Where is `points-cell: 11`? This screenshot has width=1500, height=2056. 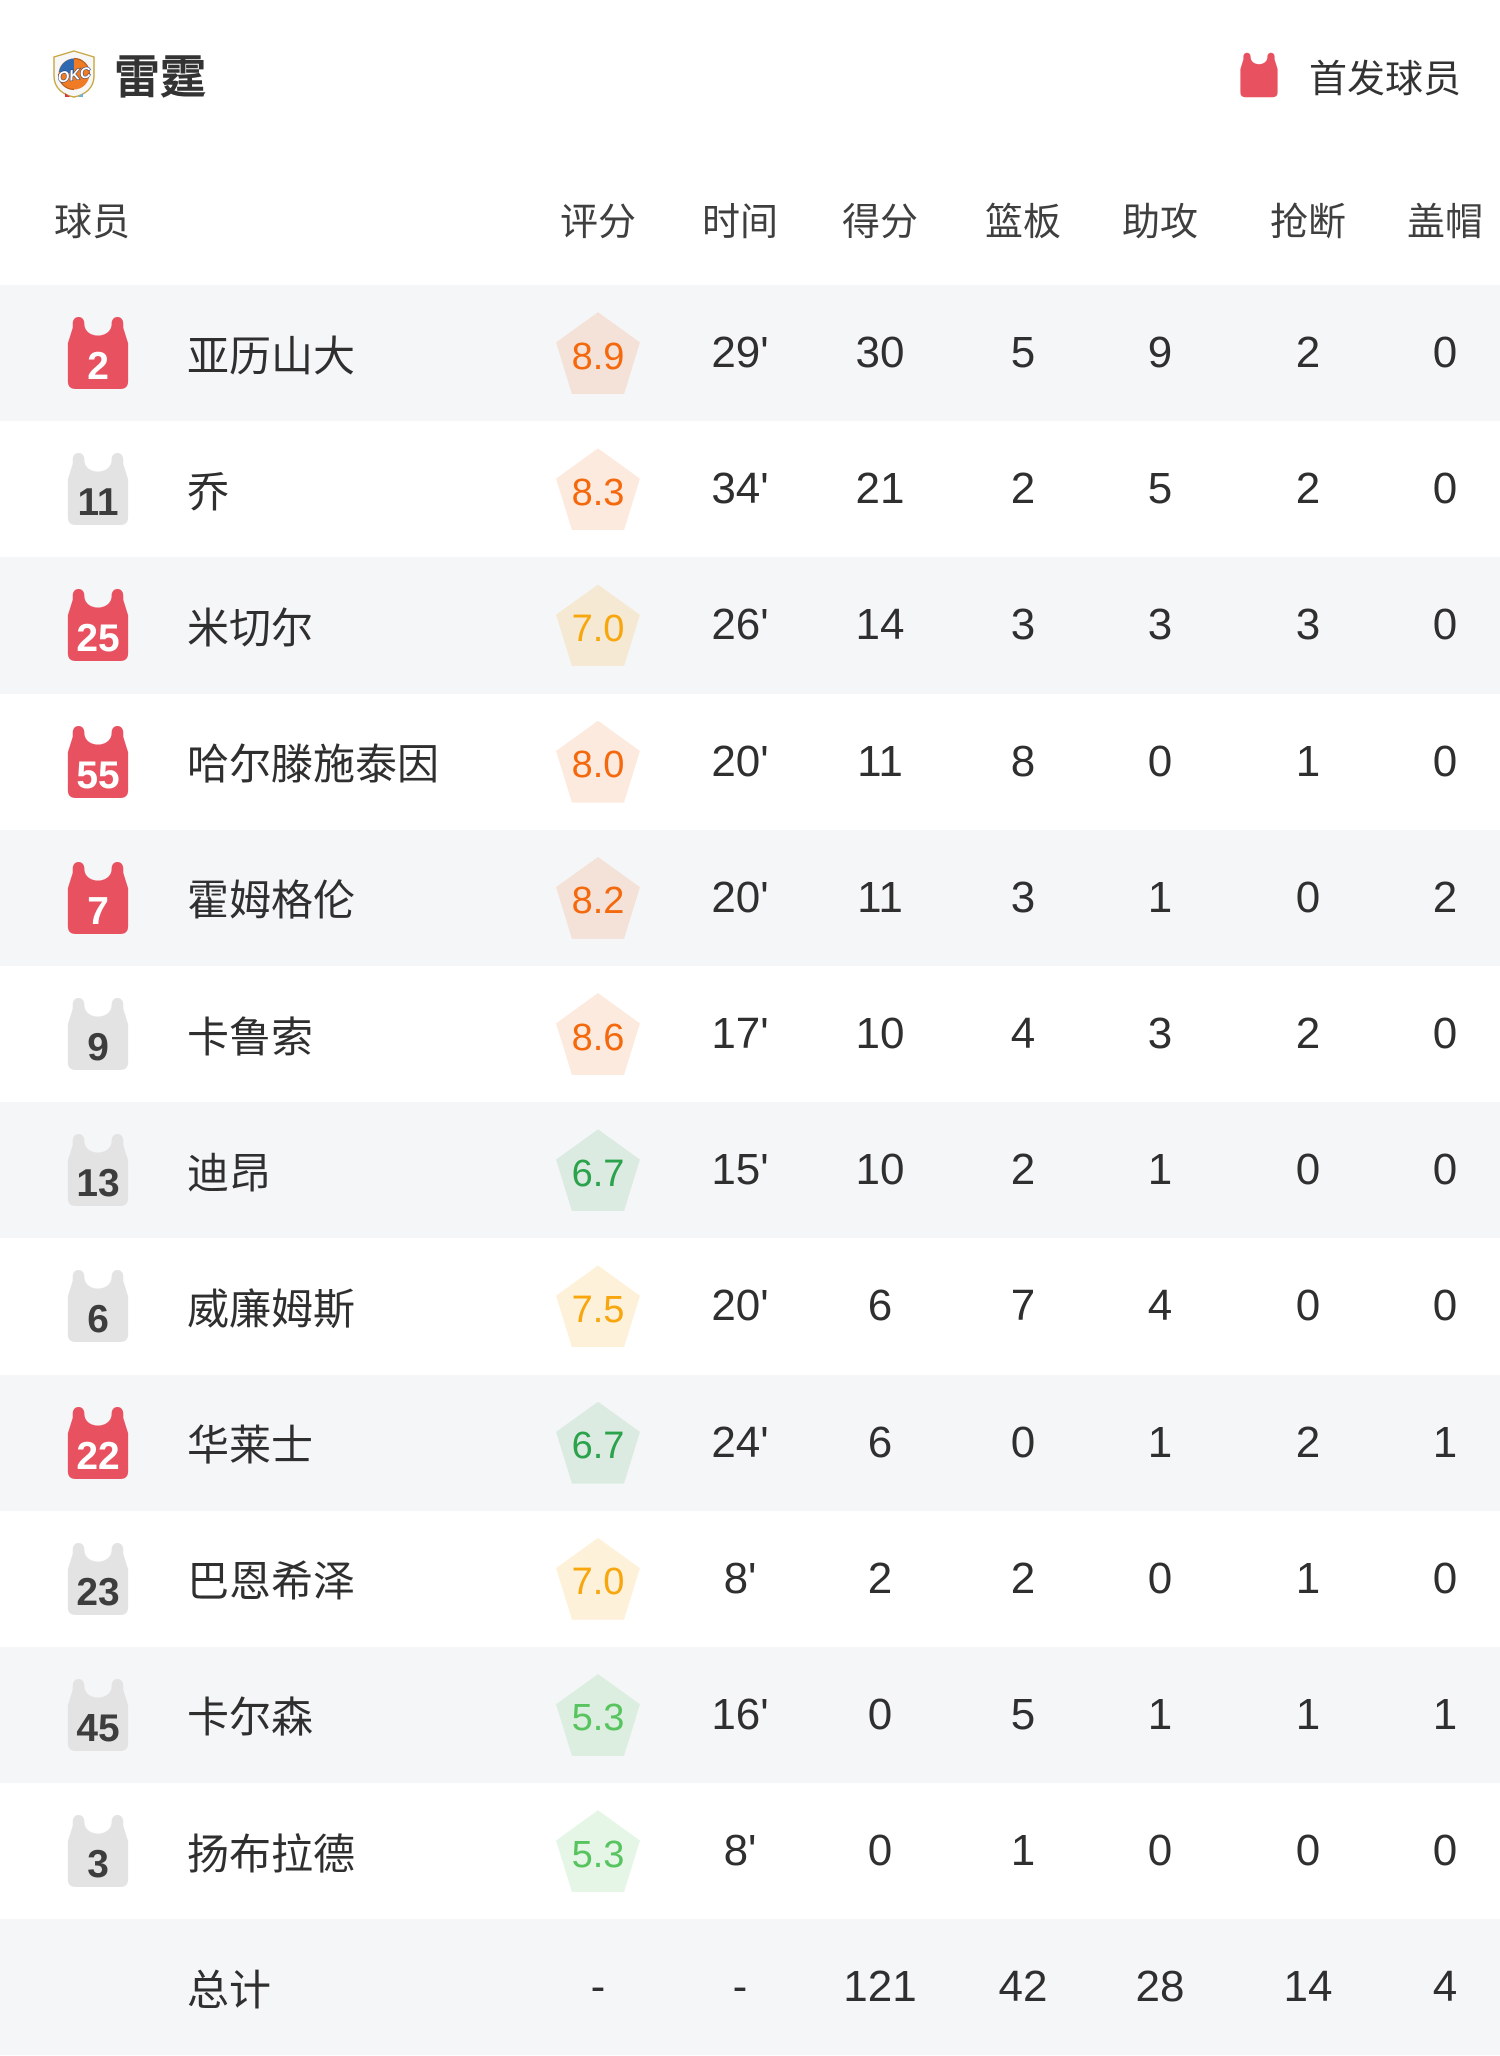
points-cell: 11 is located at coordinates (880, 761).